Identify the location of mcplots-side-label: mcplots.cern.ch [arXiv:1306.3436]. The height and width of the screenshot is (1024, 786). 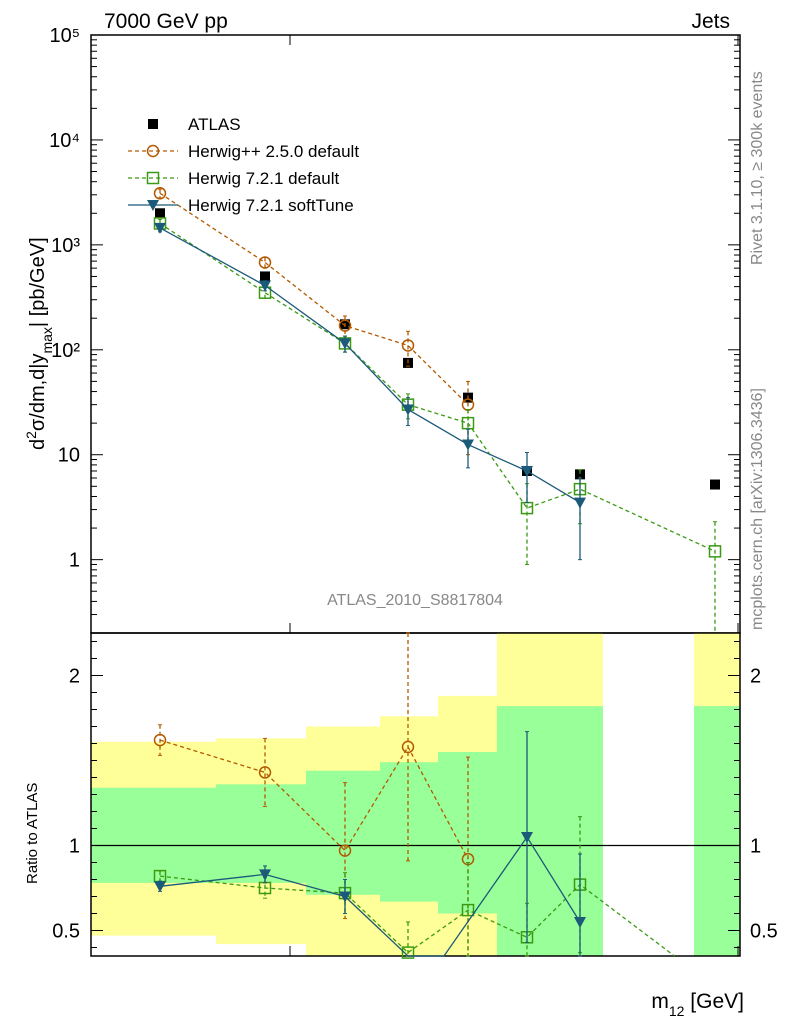
(757, 509).